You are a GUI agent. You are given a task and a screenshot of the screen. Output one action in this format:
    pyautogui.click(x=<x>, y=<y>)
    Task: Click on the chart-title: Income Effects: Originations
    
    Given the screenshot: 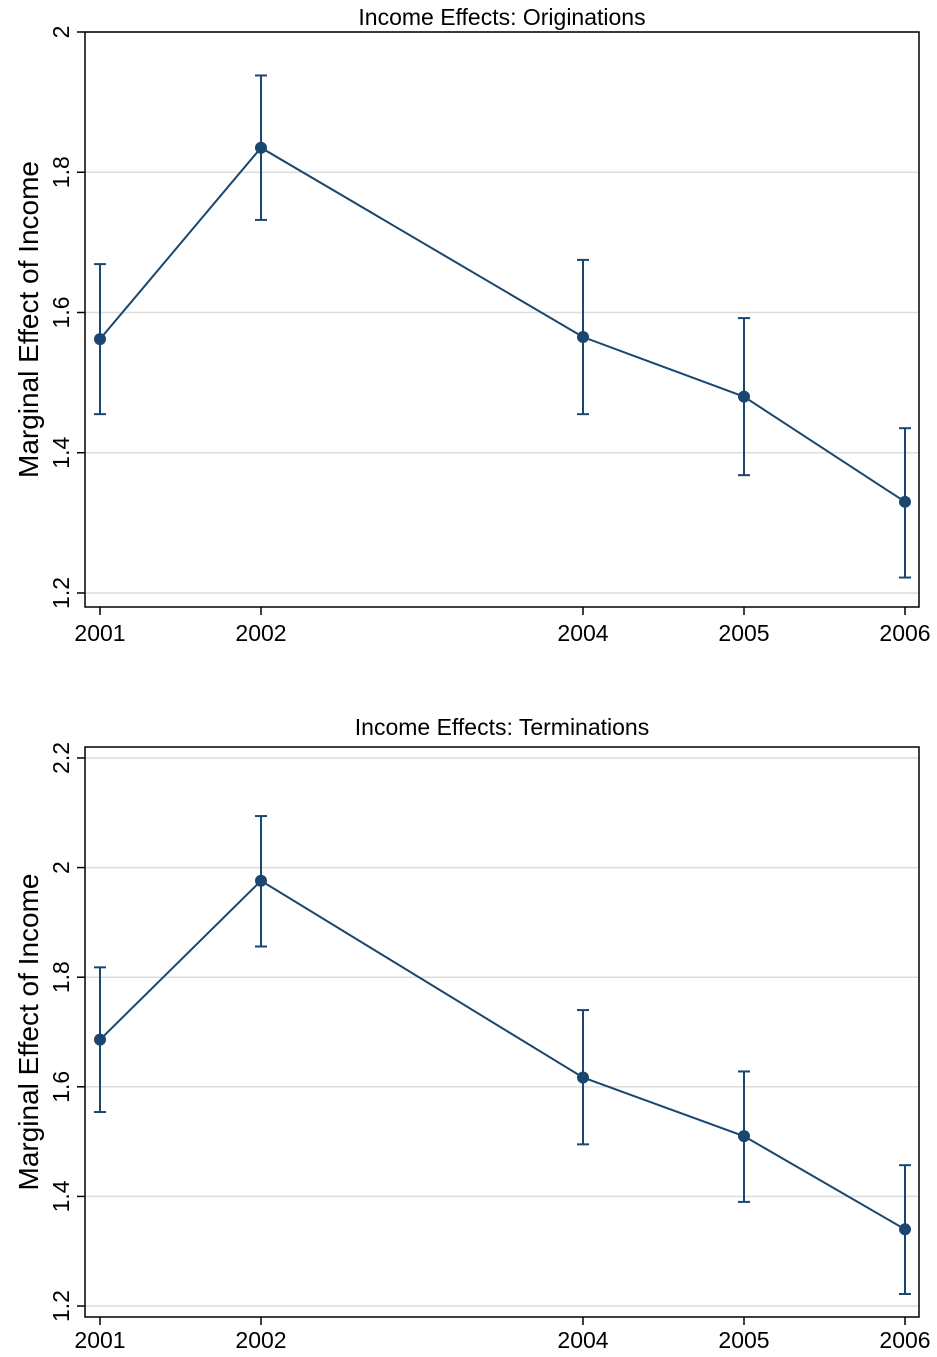 What is the action you would take?
    pyautogui.click(x=501, y=17)
    